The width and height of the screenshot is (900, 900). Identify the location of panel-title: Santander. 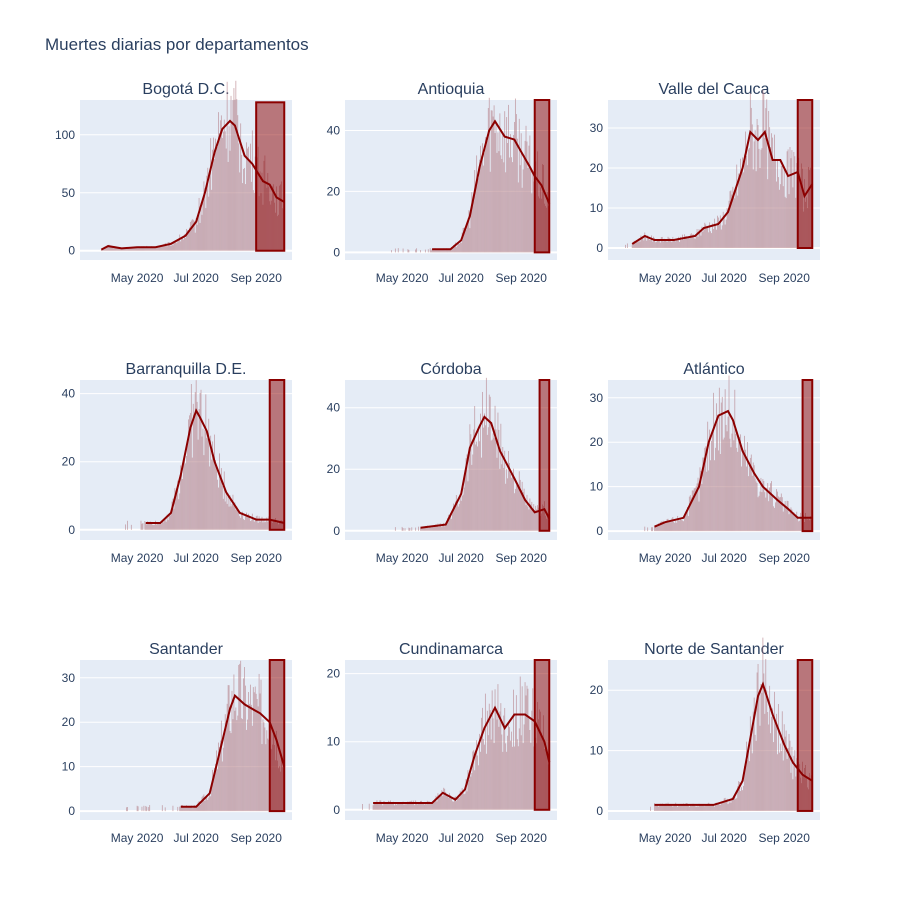
(186, 649).